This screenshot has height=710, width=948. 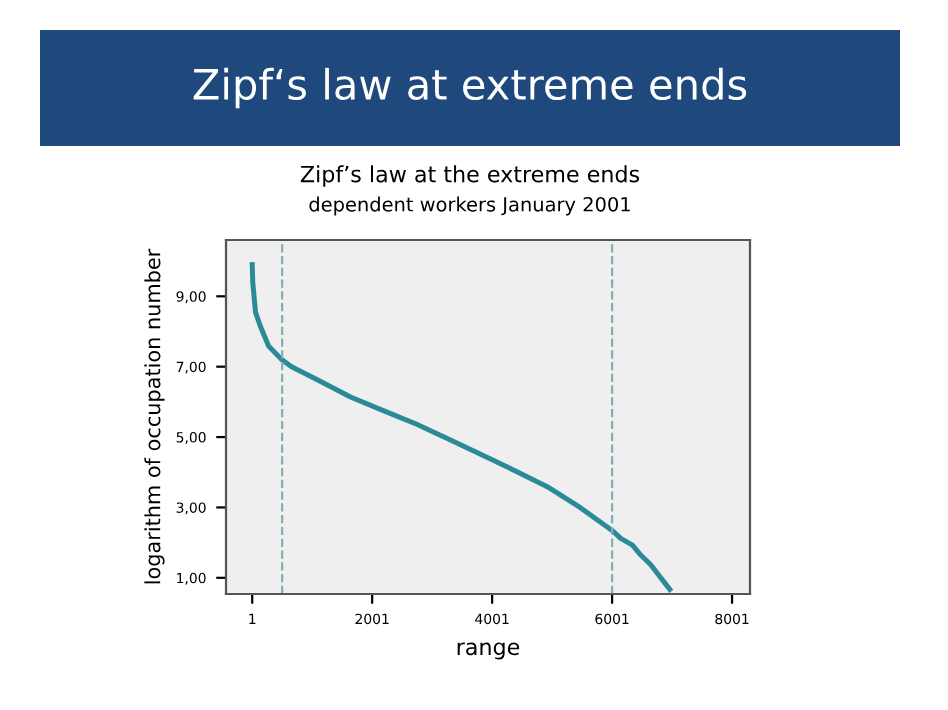 What do you see at coordinates (470, 176) in the screenshot?
I see `chart-subtitle: Zipf’s law at the extreme ends` at bounding box center [470, 176].